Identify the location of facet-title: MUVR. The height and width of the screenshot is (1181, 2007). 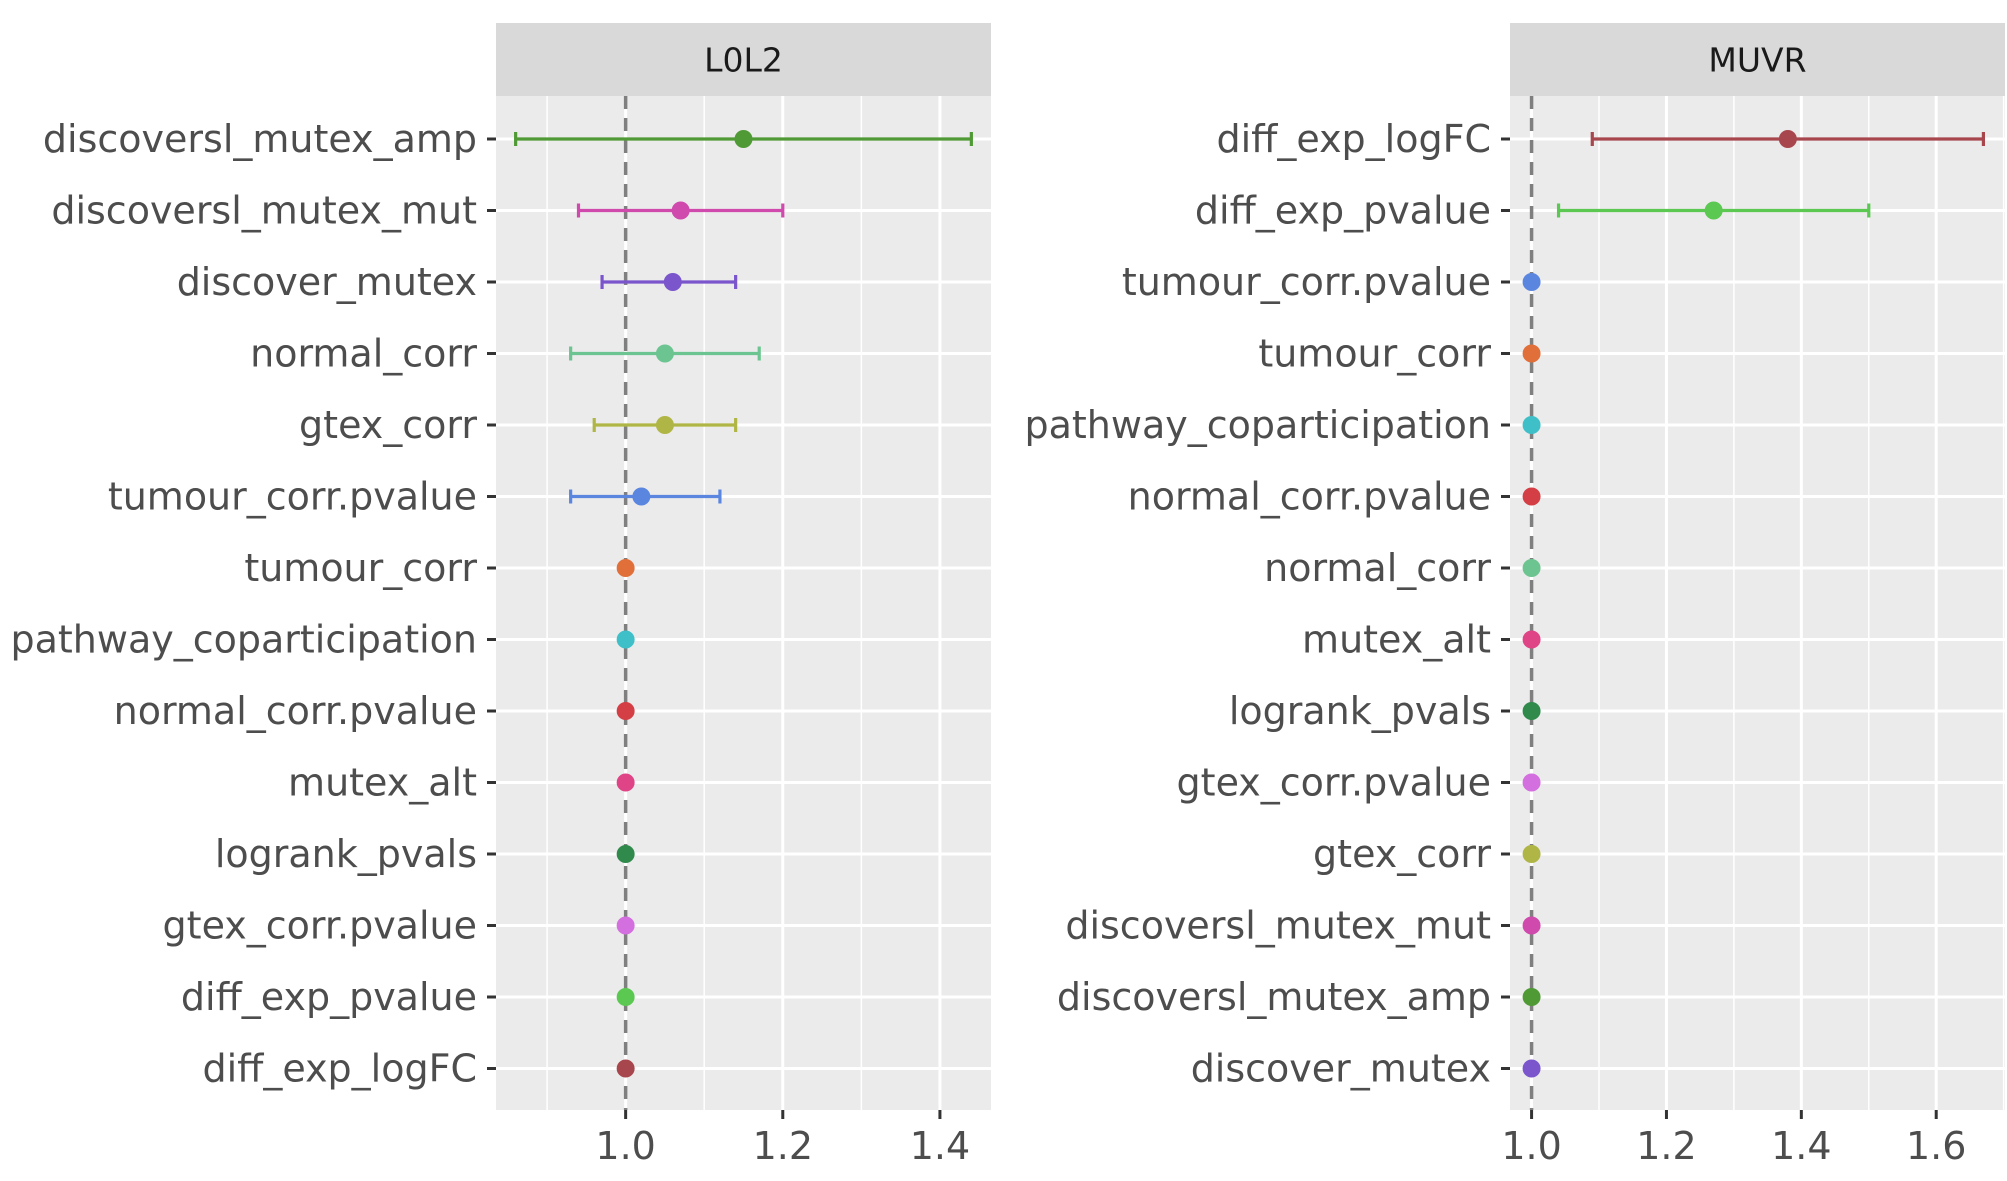
(1757, 60).